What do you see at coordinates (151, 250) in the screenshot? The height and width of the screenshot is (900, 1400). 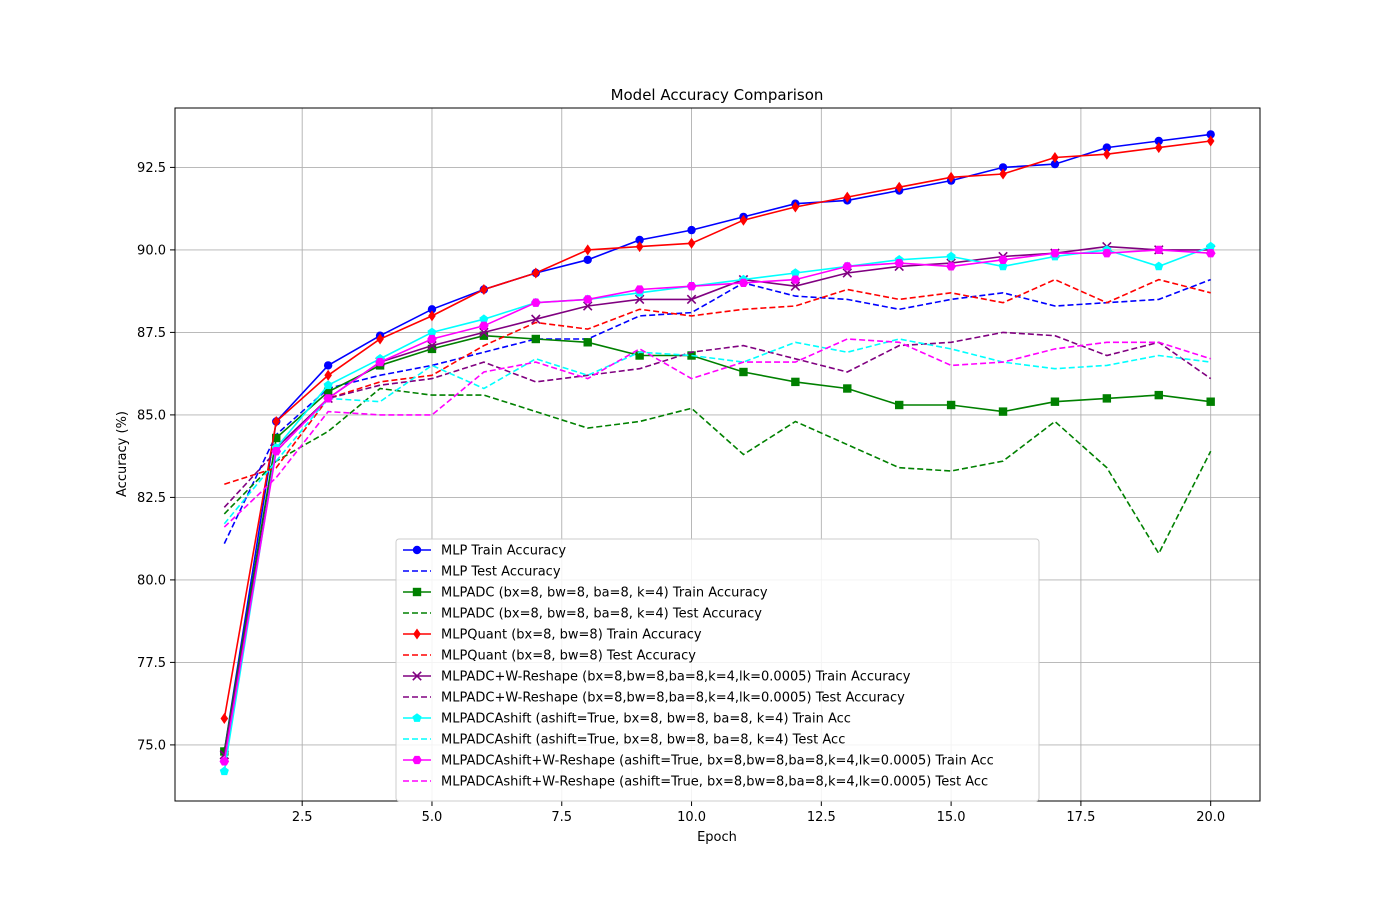 I see `y-tick-label: 90.0` at bounding box center [151, 250].